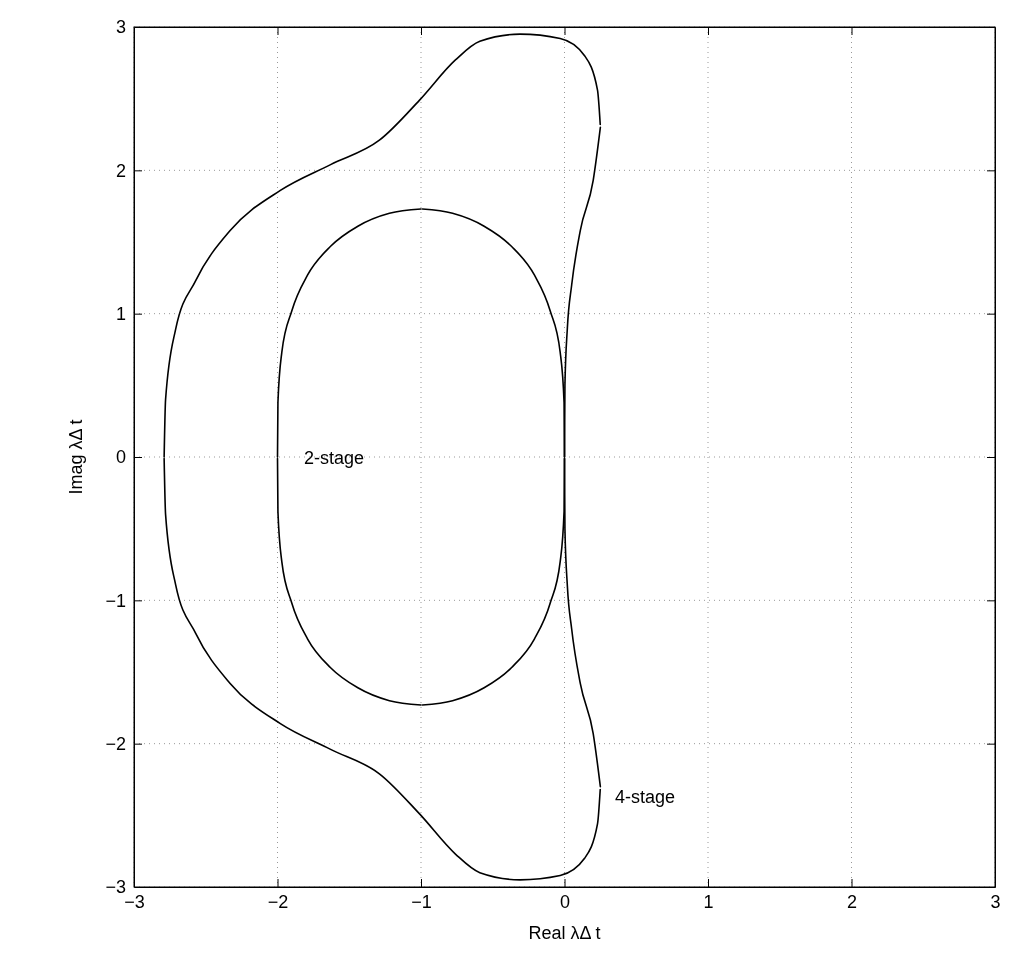 Image resolution: width=1032 pixels, height=976 pixels. What do you see at coordinates (120, 457) in the screenshot?
I see `y-tick-label: 0` at bounding box center [120, 457].